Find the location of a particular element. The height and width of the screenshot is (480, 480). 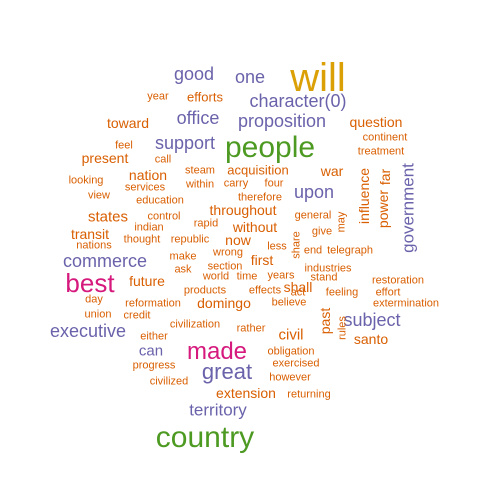

word-civilization: civilization is located at coordinates (195, 324).